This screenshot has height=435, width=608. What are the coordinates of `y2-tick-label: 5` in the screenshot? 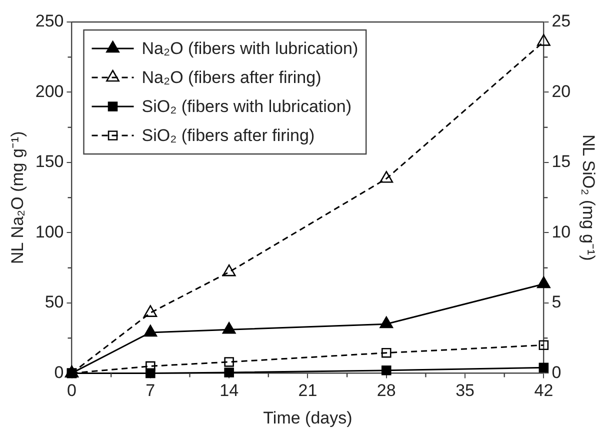 It's located at (557, 302).